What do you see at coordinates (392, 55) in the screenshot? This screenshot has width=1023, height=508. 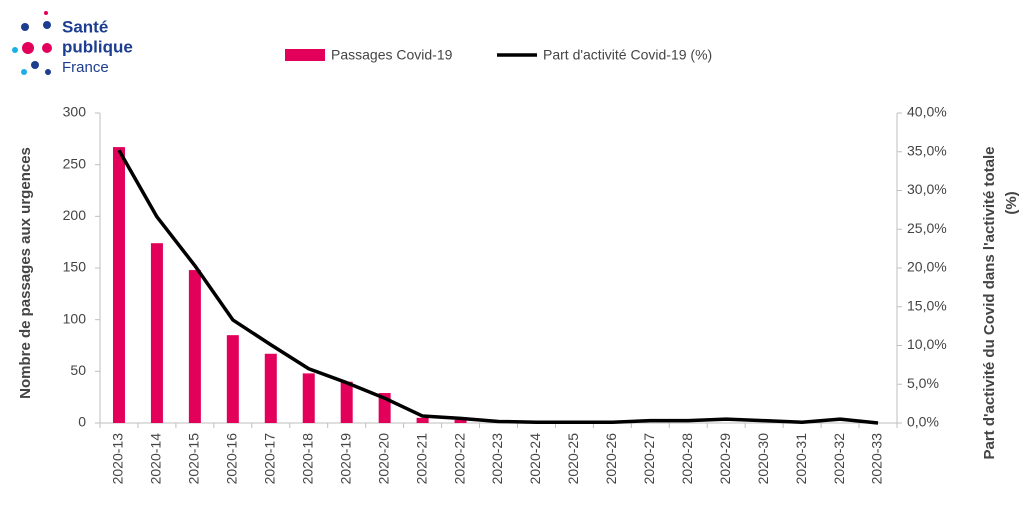 I see `legend-label: Passages Covid-19` at bounding box center [392, 55].